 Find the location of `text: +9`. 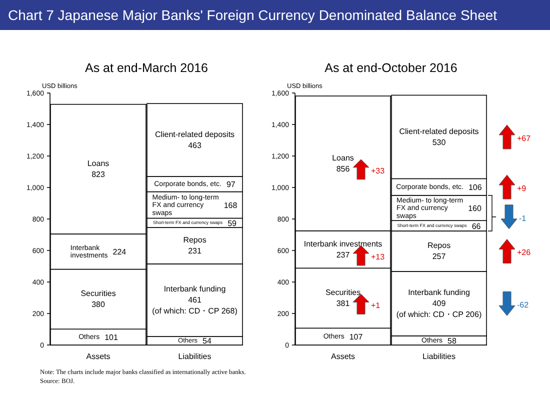

text: +9 is located at coordinates (522, 189).